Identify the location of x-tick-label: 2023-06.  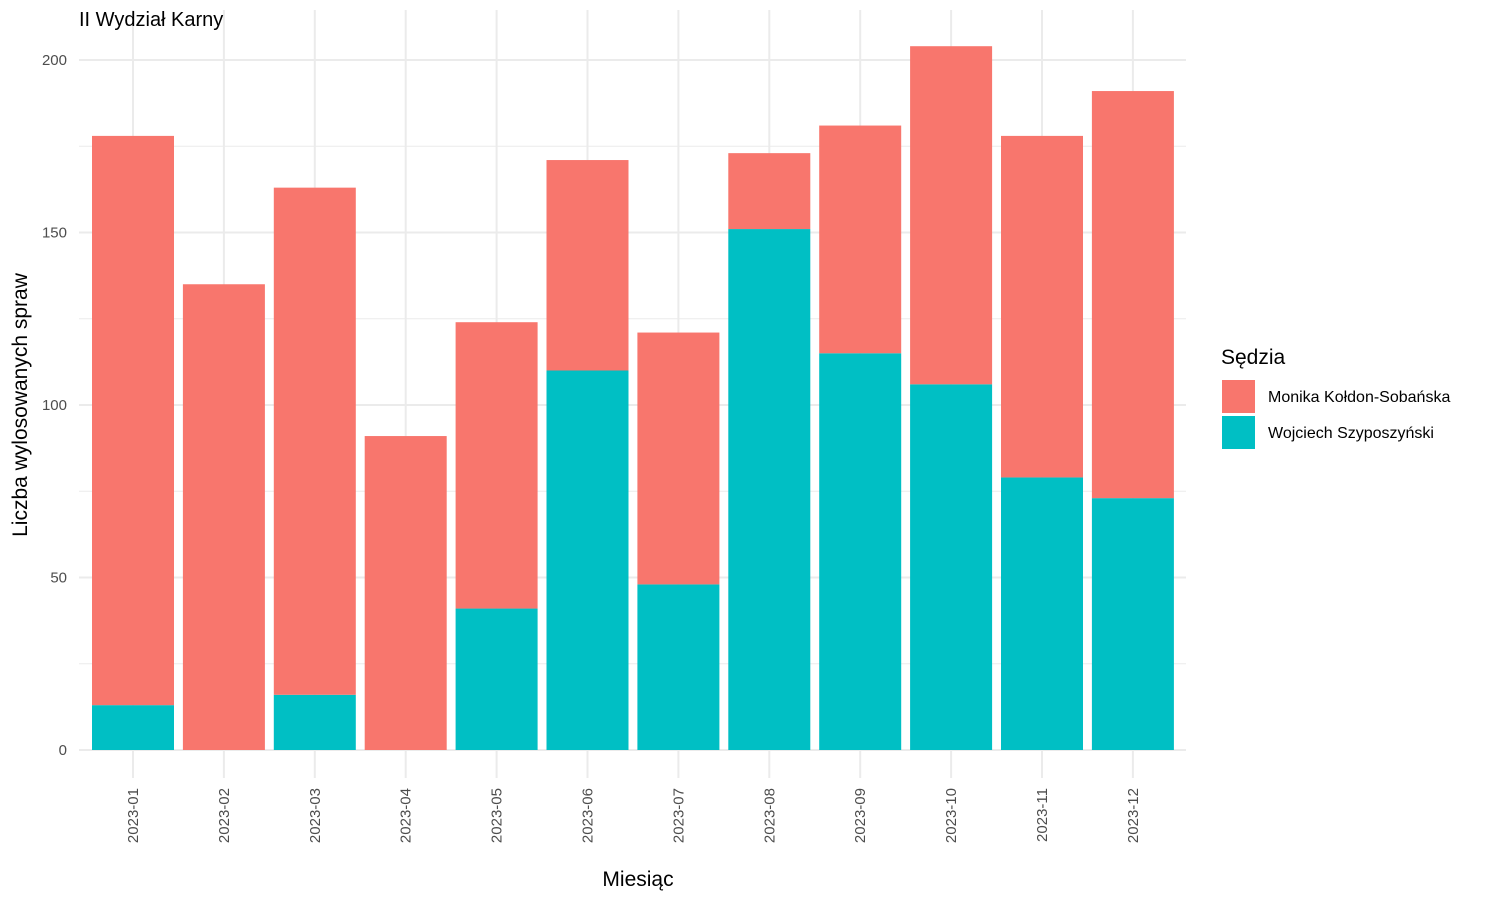
(588, 815).